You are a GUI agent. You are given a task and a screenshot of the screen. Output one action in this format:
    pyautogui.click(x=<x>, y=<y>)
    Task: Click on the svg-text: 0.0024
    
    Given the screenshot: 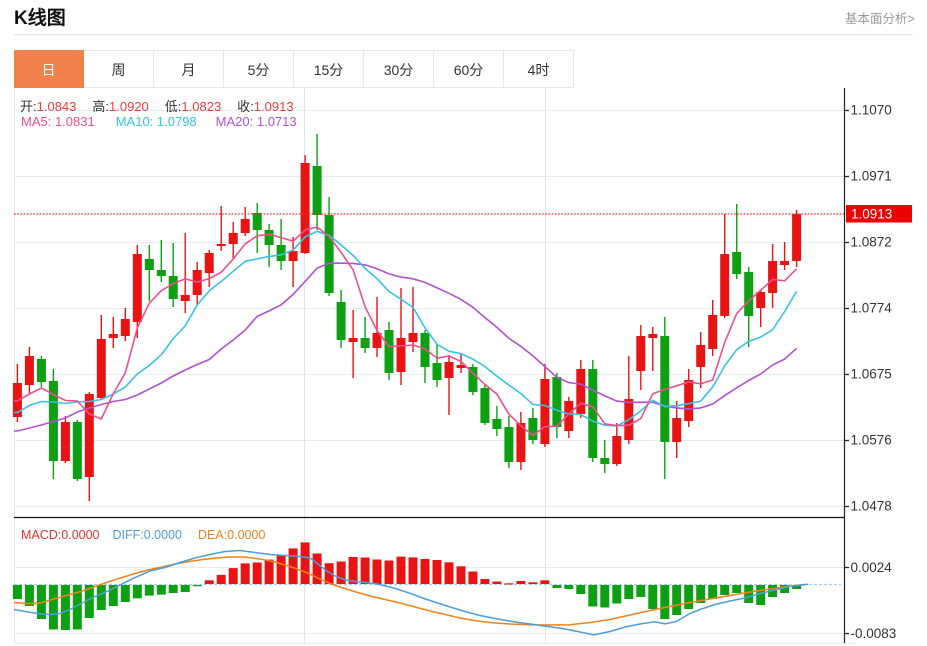 What is the action you would take?
    pyautogui.click(x=872, y=567)
    